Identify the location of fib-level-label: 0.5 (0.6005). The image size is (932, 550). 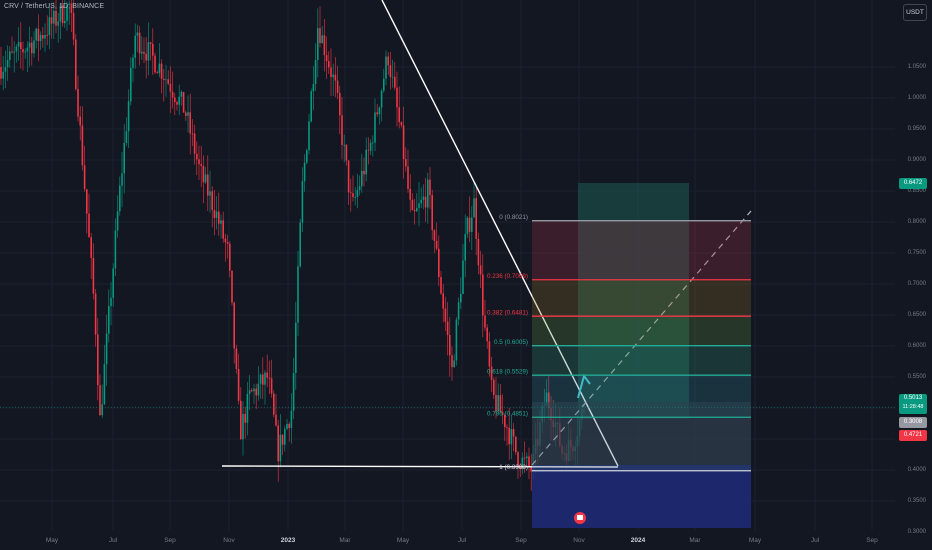
(511, 342).